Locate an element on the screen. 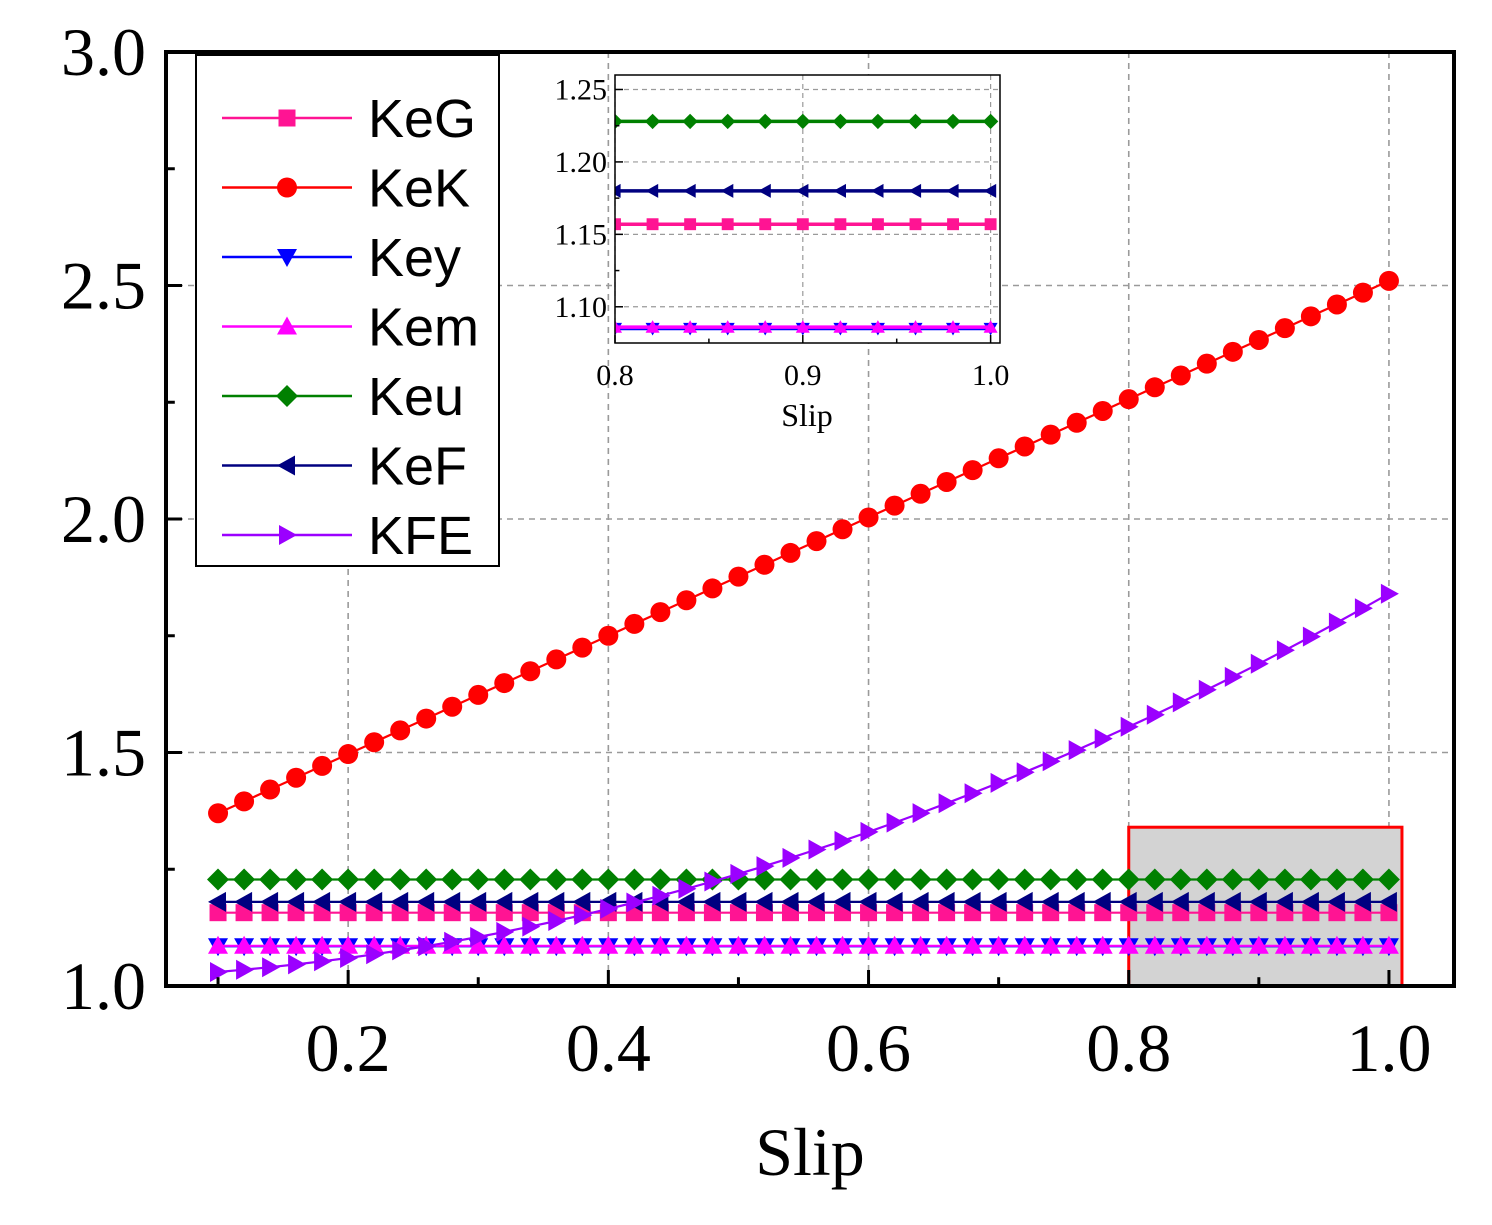 This screenshot has width=1492, height=1225. x-axis-ticks: 0.2 0.4 0.6 0.8 1.0 is located at coordinates (823, 1028).